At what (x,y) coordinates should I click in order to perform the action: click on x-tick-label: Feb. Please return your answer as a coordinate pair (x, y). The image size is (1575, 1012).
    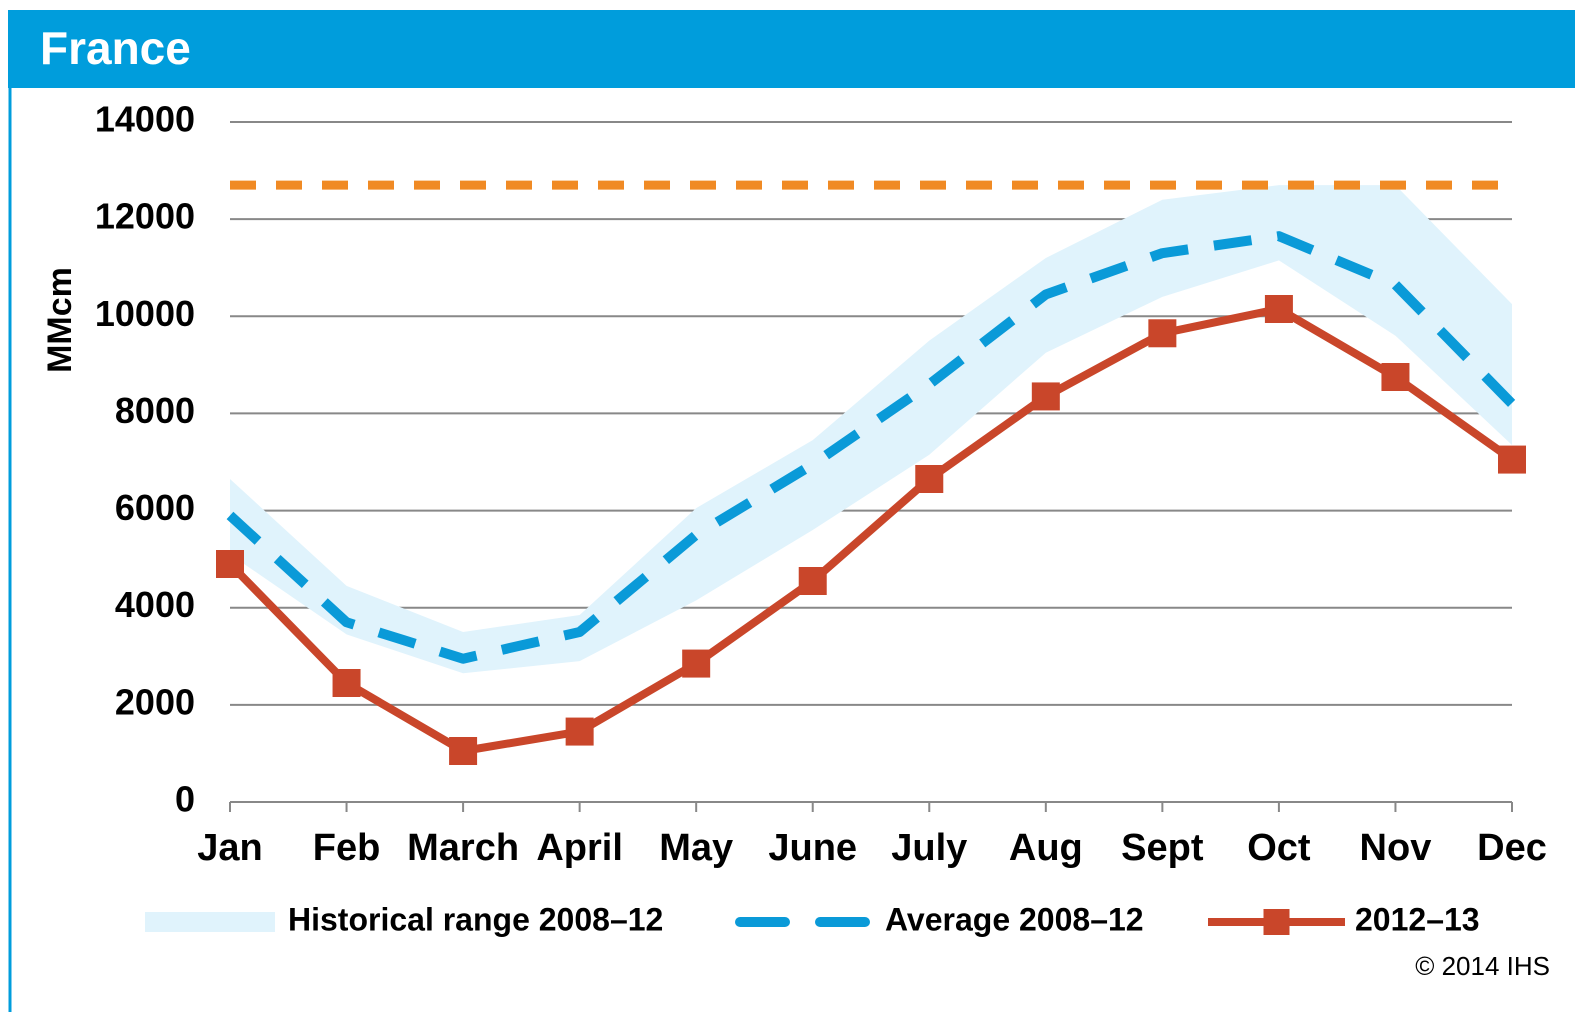
    Looking at the image, I should click on (347, 848).